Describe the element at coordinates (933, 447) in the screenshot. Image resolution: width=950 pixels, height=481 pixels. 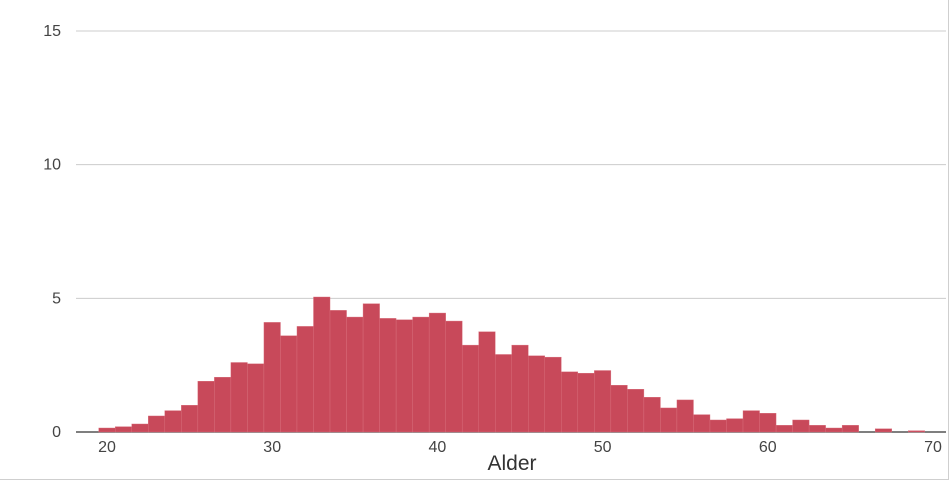
I see `x-tick-label: 70` at that location.